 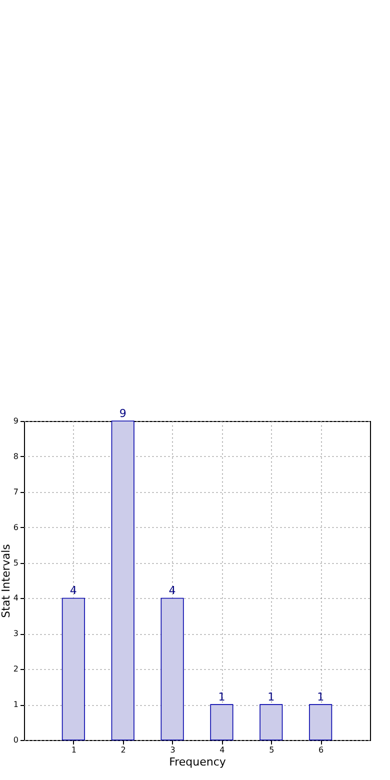 What do you see at coordinates (222, 750) in the screenshot?
I see `x-tick-label: 4` at bounding box center [222, 750].